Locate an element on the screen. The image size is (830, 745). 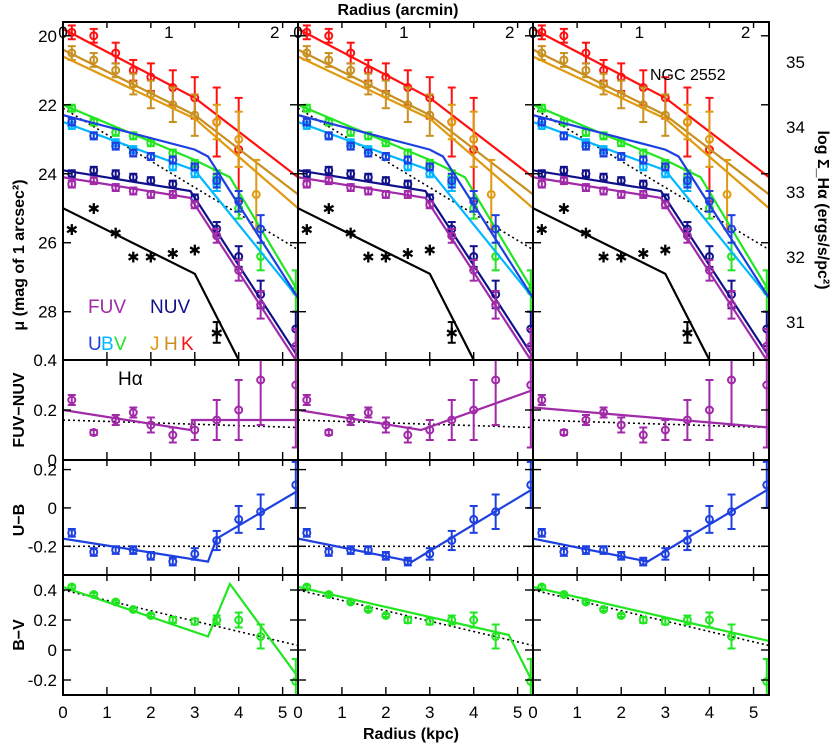
top-tick-label: 2 is located at coordinates (745, 32).